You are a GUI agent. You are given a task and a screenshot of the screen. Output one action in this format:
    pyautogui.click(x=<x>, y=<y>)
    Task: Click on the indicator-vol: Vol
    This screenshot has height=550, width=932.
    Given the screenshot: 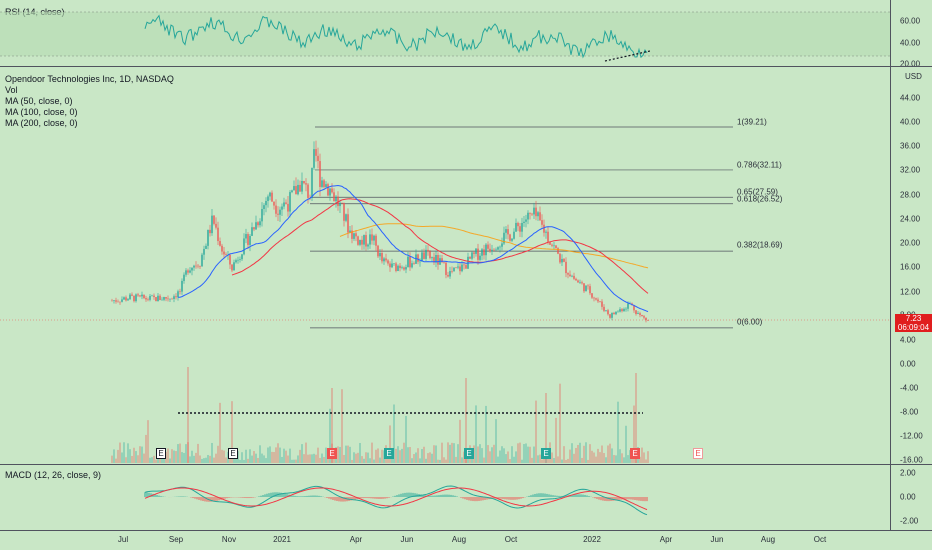 What is the action you would take?
    pyautogui.click(x=11, y=90)
    